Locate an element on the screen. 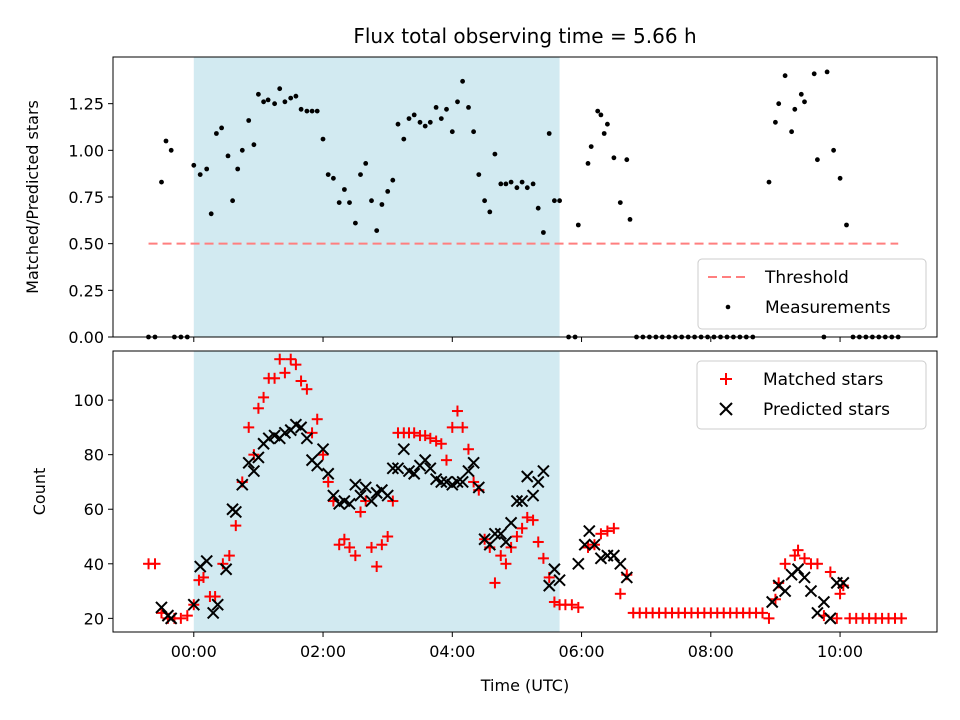 This screenshot has width=960, height=720. x-tick-label: 10:00 is located at coordinates (840, 651).